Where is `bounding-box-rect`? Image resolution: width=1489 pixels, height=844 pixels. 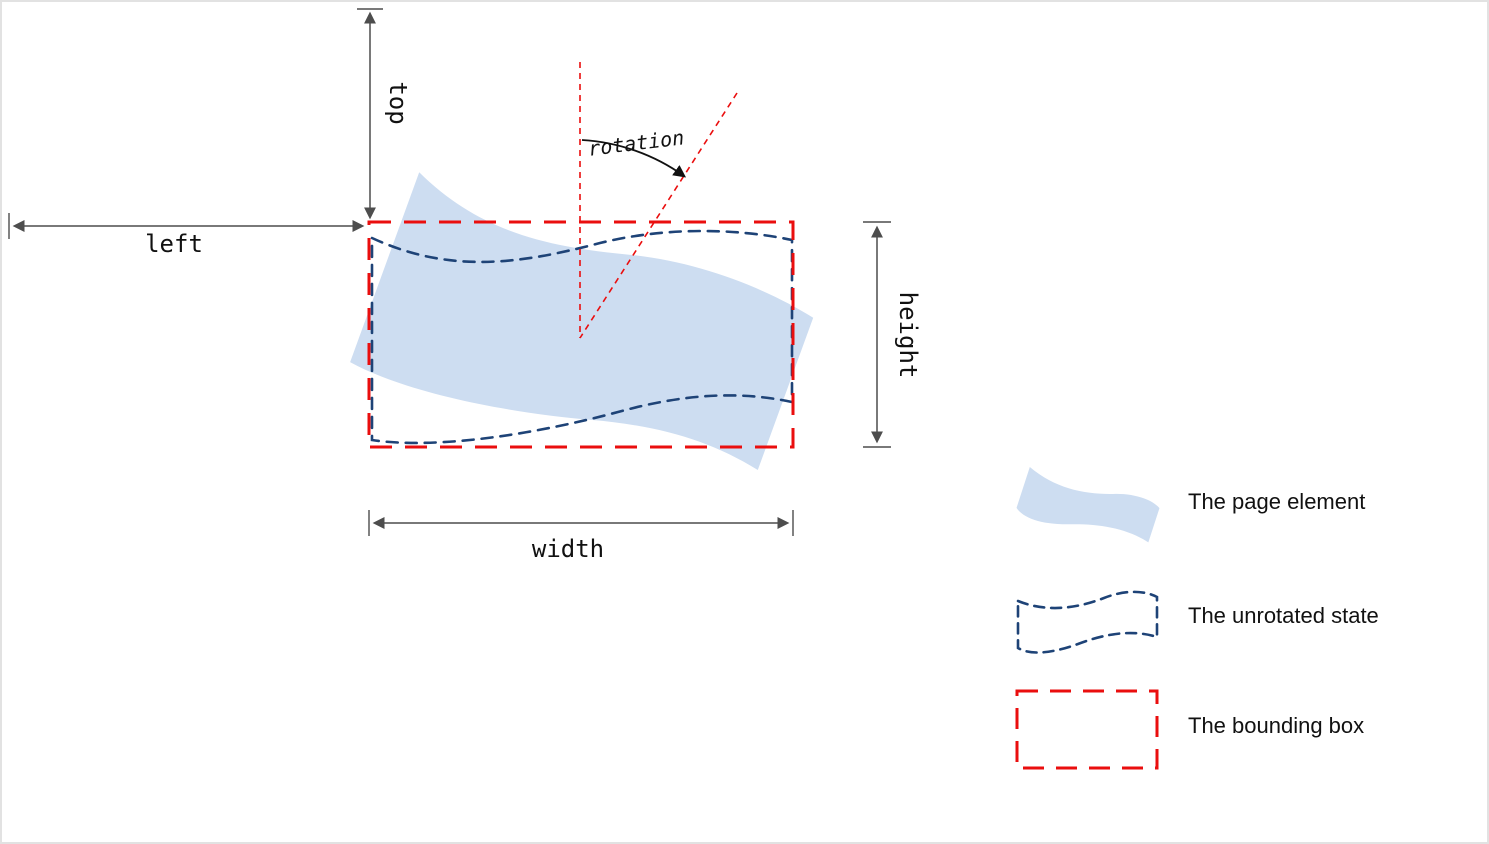 bounding-box-rect is located at coordinates (581, 334).